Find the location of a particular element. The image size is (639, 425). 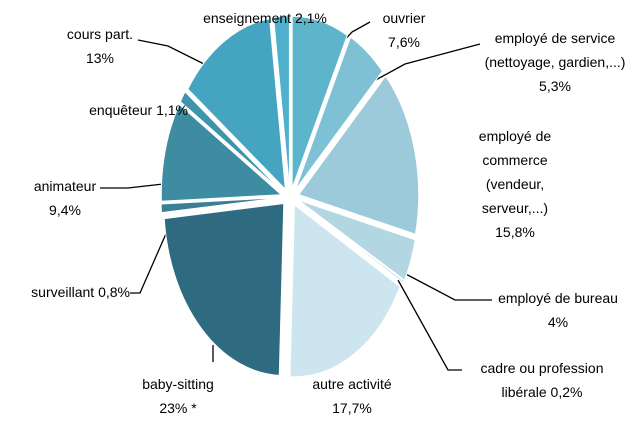

value-label: 17,7% is located at coordinates (352, 408).